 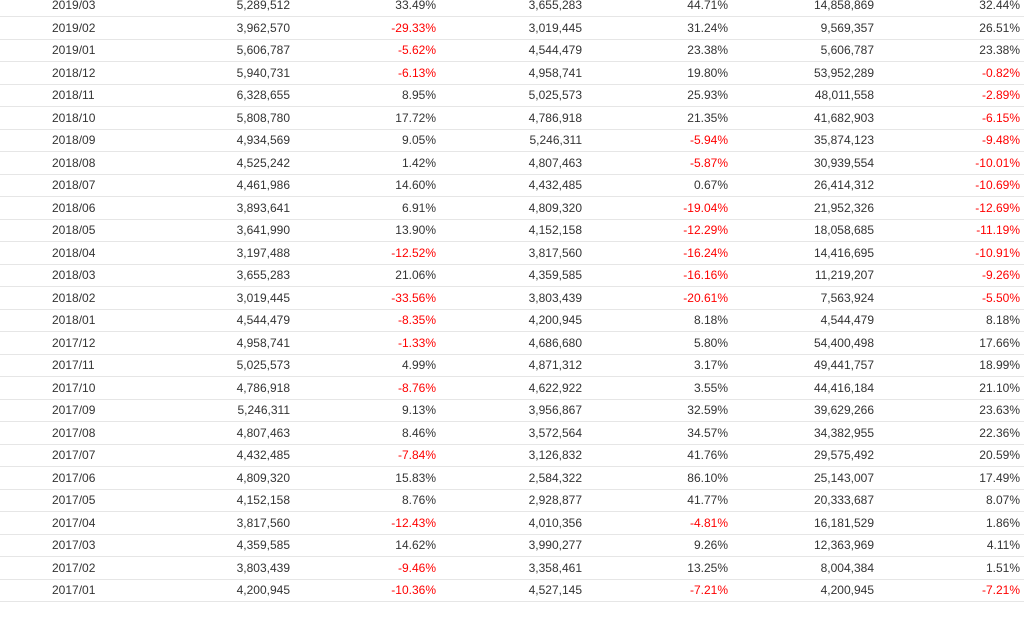 I want to click on value-cell: 3,197,488, so click(x=221, y=253).